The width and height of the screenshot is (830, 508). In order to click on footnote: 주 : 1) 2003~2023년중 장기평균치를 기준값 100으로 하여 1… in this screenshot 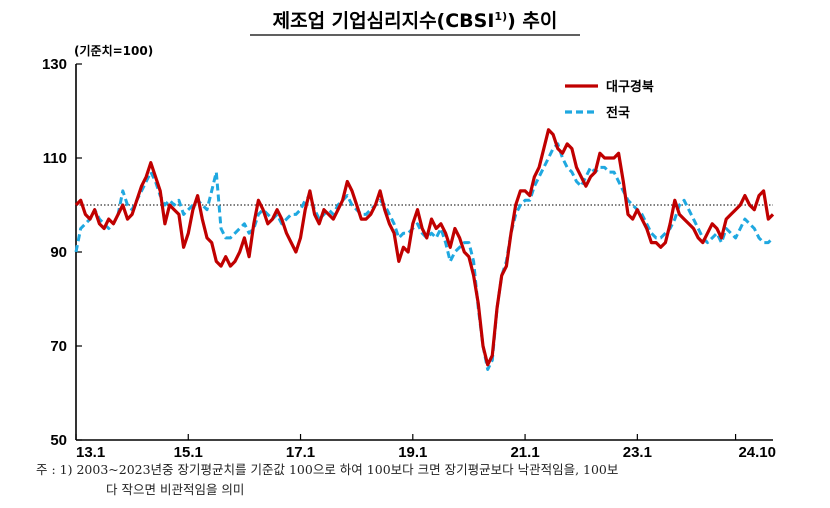, I will do `click(426, 480)`.